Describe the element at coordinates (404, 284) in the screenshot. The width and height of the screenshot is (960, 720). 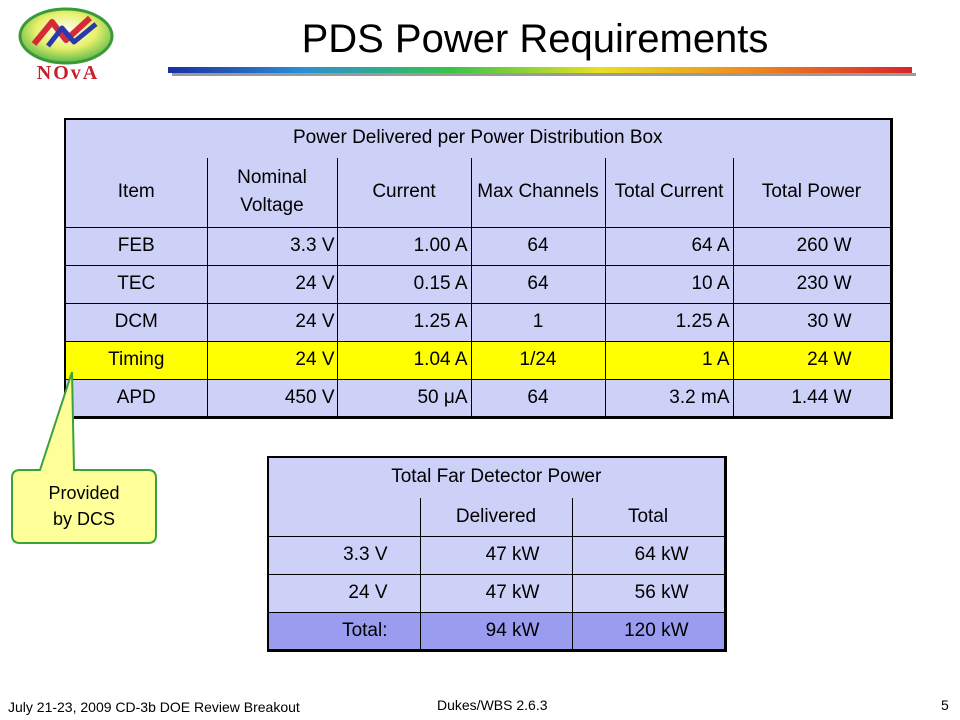
I see `cell-current: 0.15 A` at that location.